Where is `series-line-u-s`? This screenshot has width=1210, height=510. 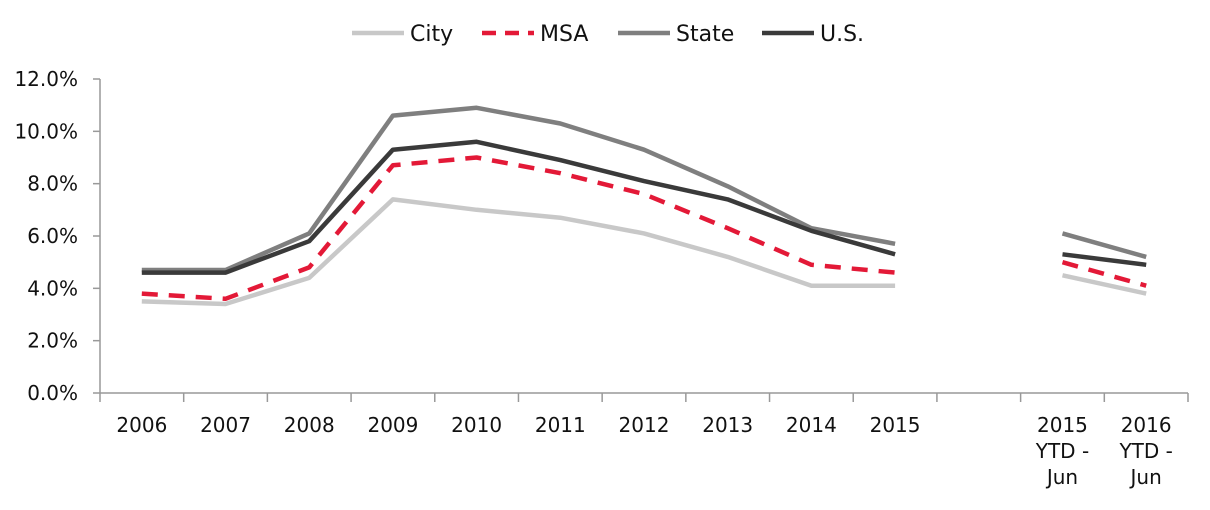 series-line-u-s is located at coordinates (1104, 260).